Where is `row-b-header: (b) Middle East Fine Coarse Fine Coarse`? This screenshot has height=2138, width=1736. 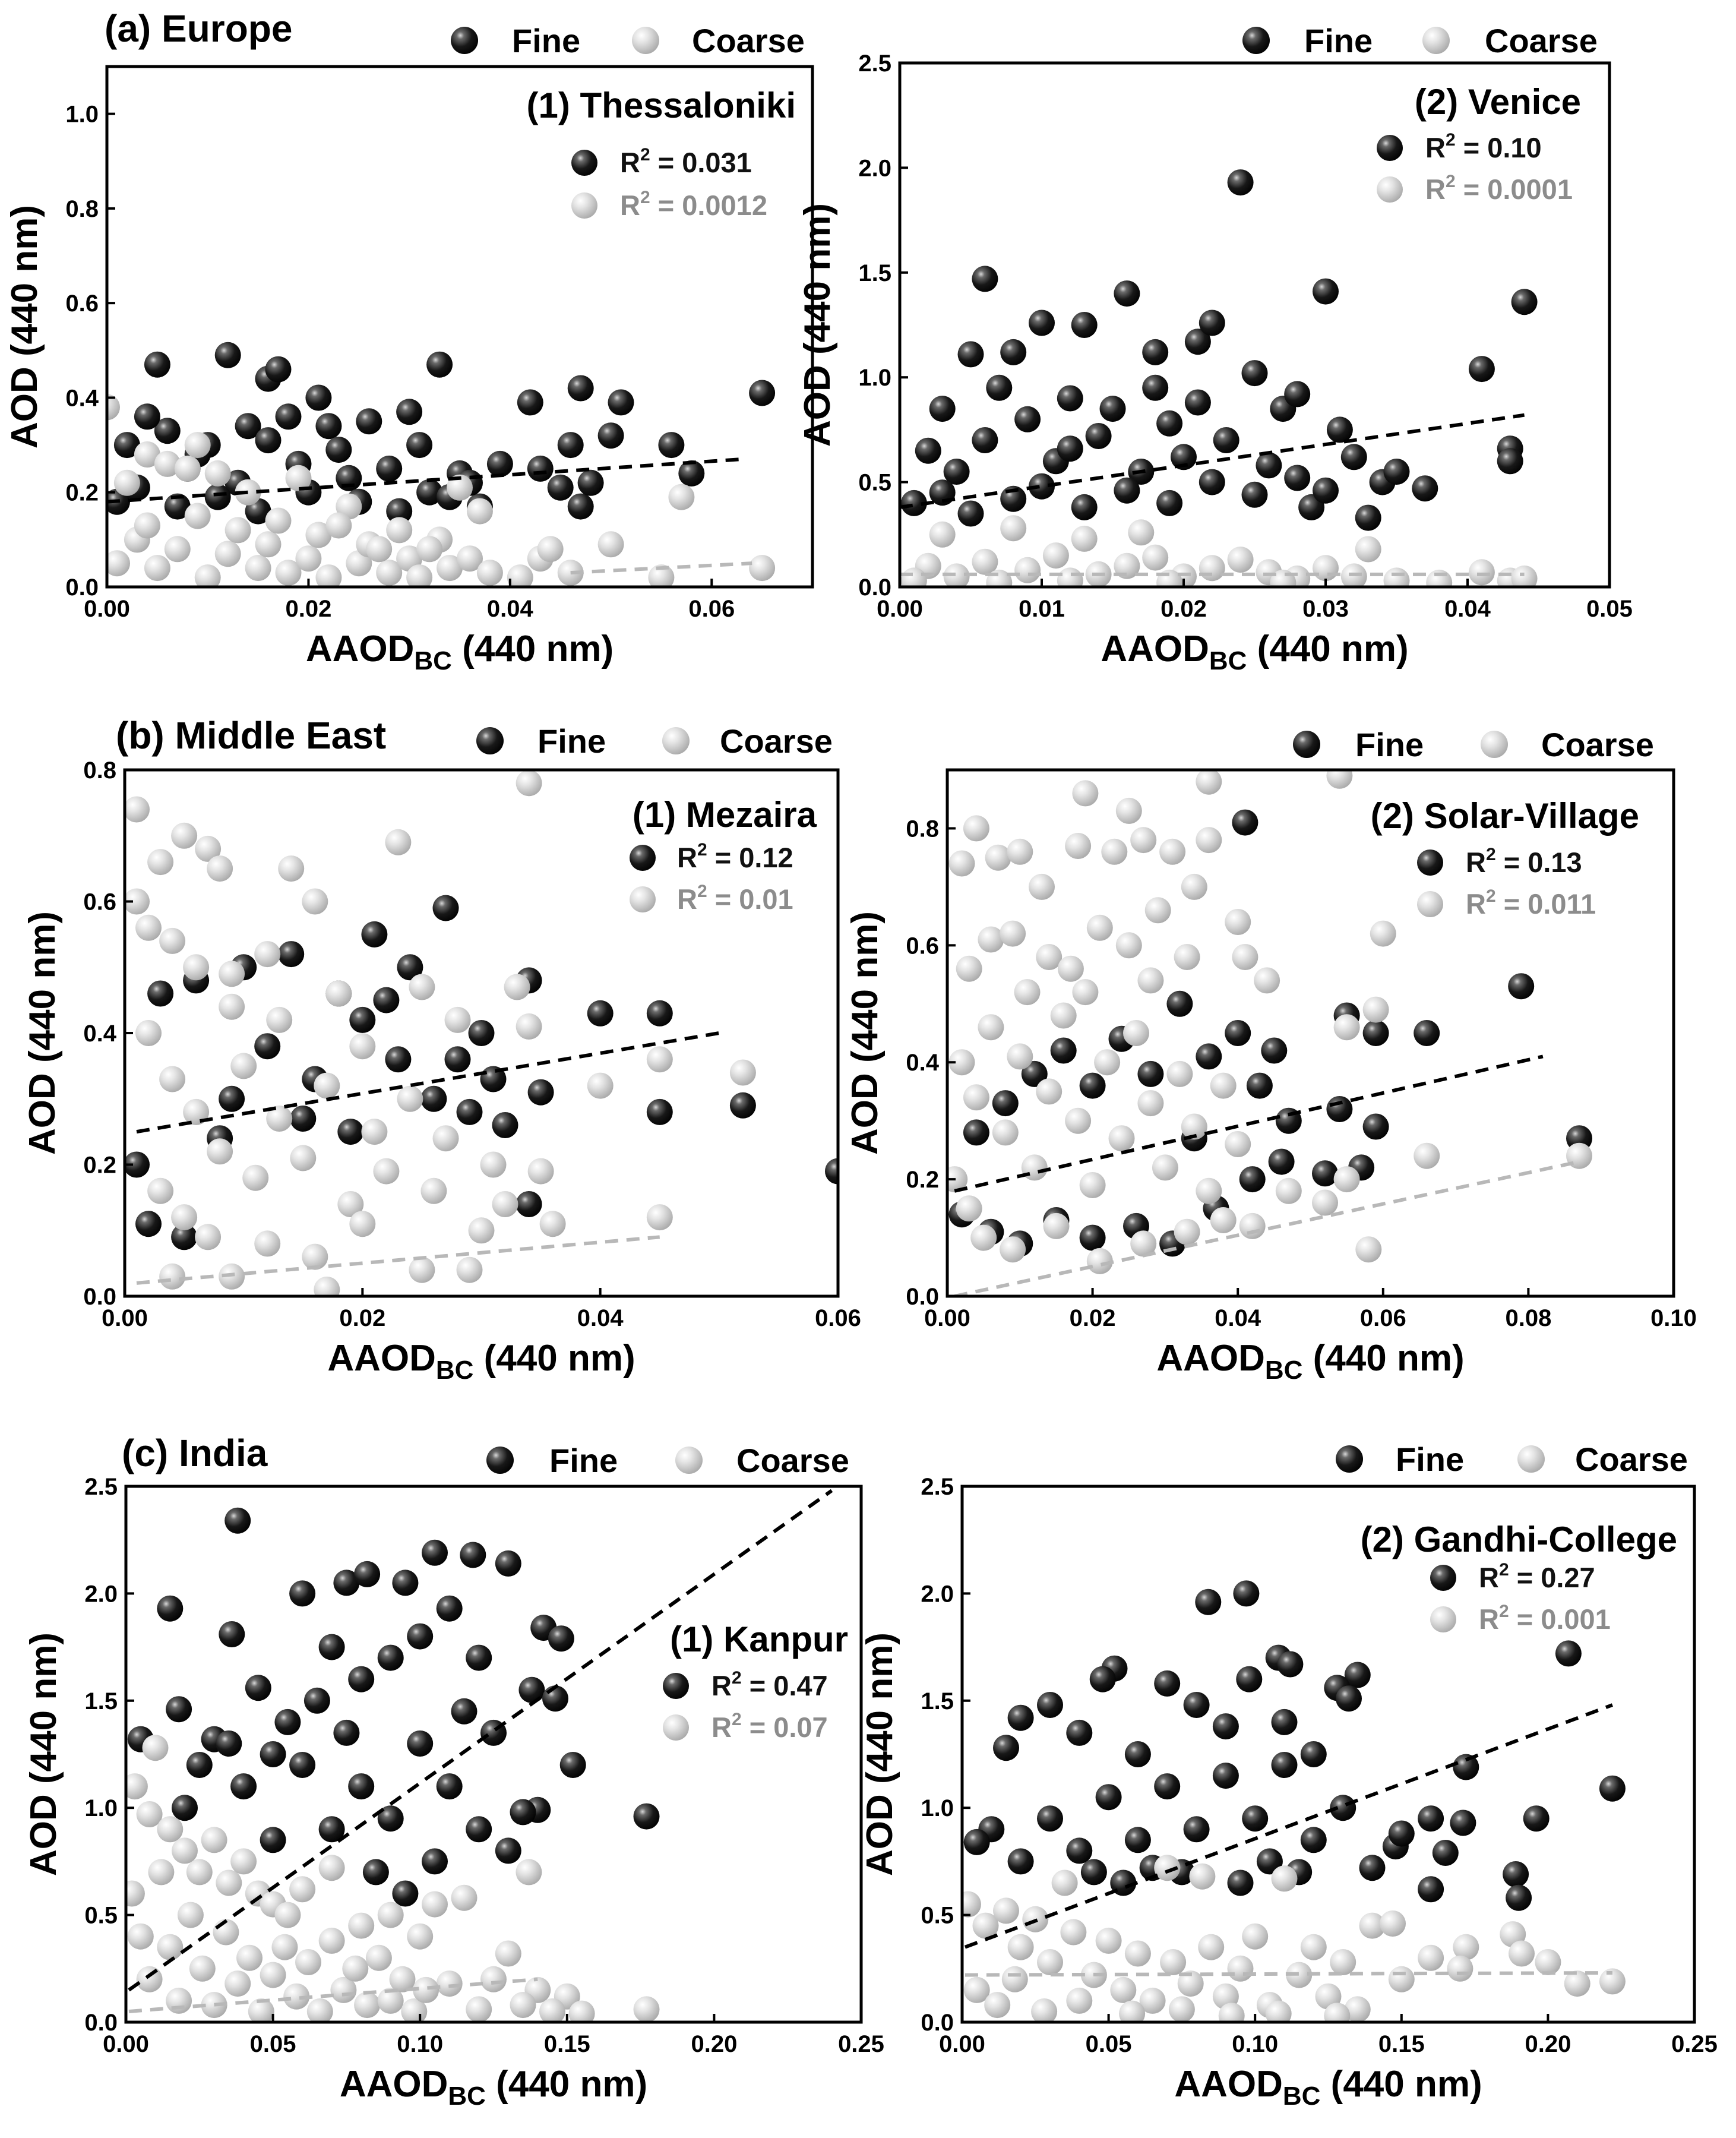 row-b-header: (b) Middle East Fine Coarse Fine Coarse is located at coordinates (885, 738).